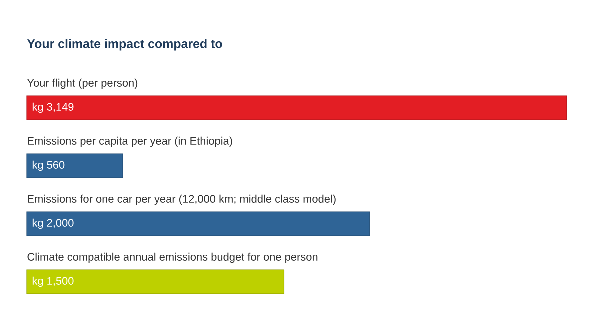 Image resolution: width=596 pixels, height=336 pixels. What do you see at coordinates (124, 45) in the screenshot?
I see `chart-title: Your climate impact compared to` at bounding box center [124, 45].